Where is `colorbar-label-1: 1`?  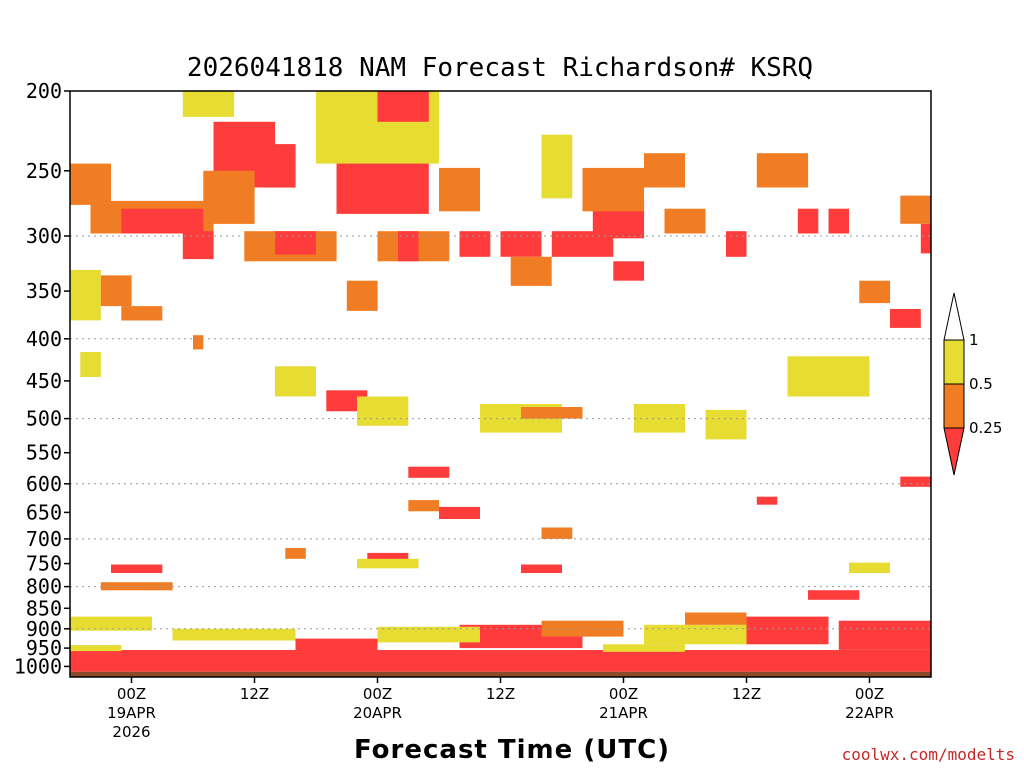 colorbar-label-1: 1 is located at coordinates (974, 340).